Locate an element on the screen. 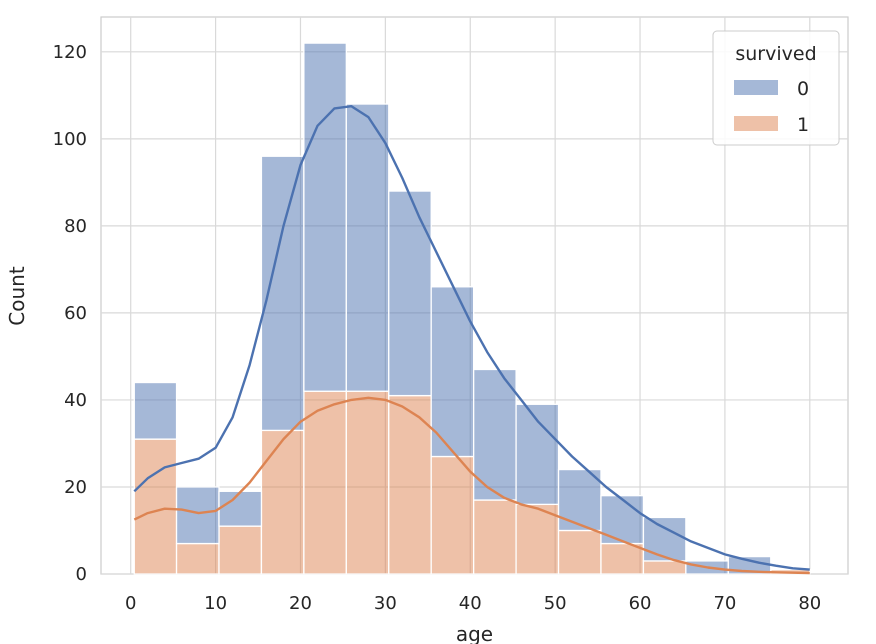 Image resolution: width=876 pixels, height=644 pixels. x-tick-label-7: 70 is located at coordinates (724, 603).